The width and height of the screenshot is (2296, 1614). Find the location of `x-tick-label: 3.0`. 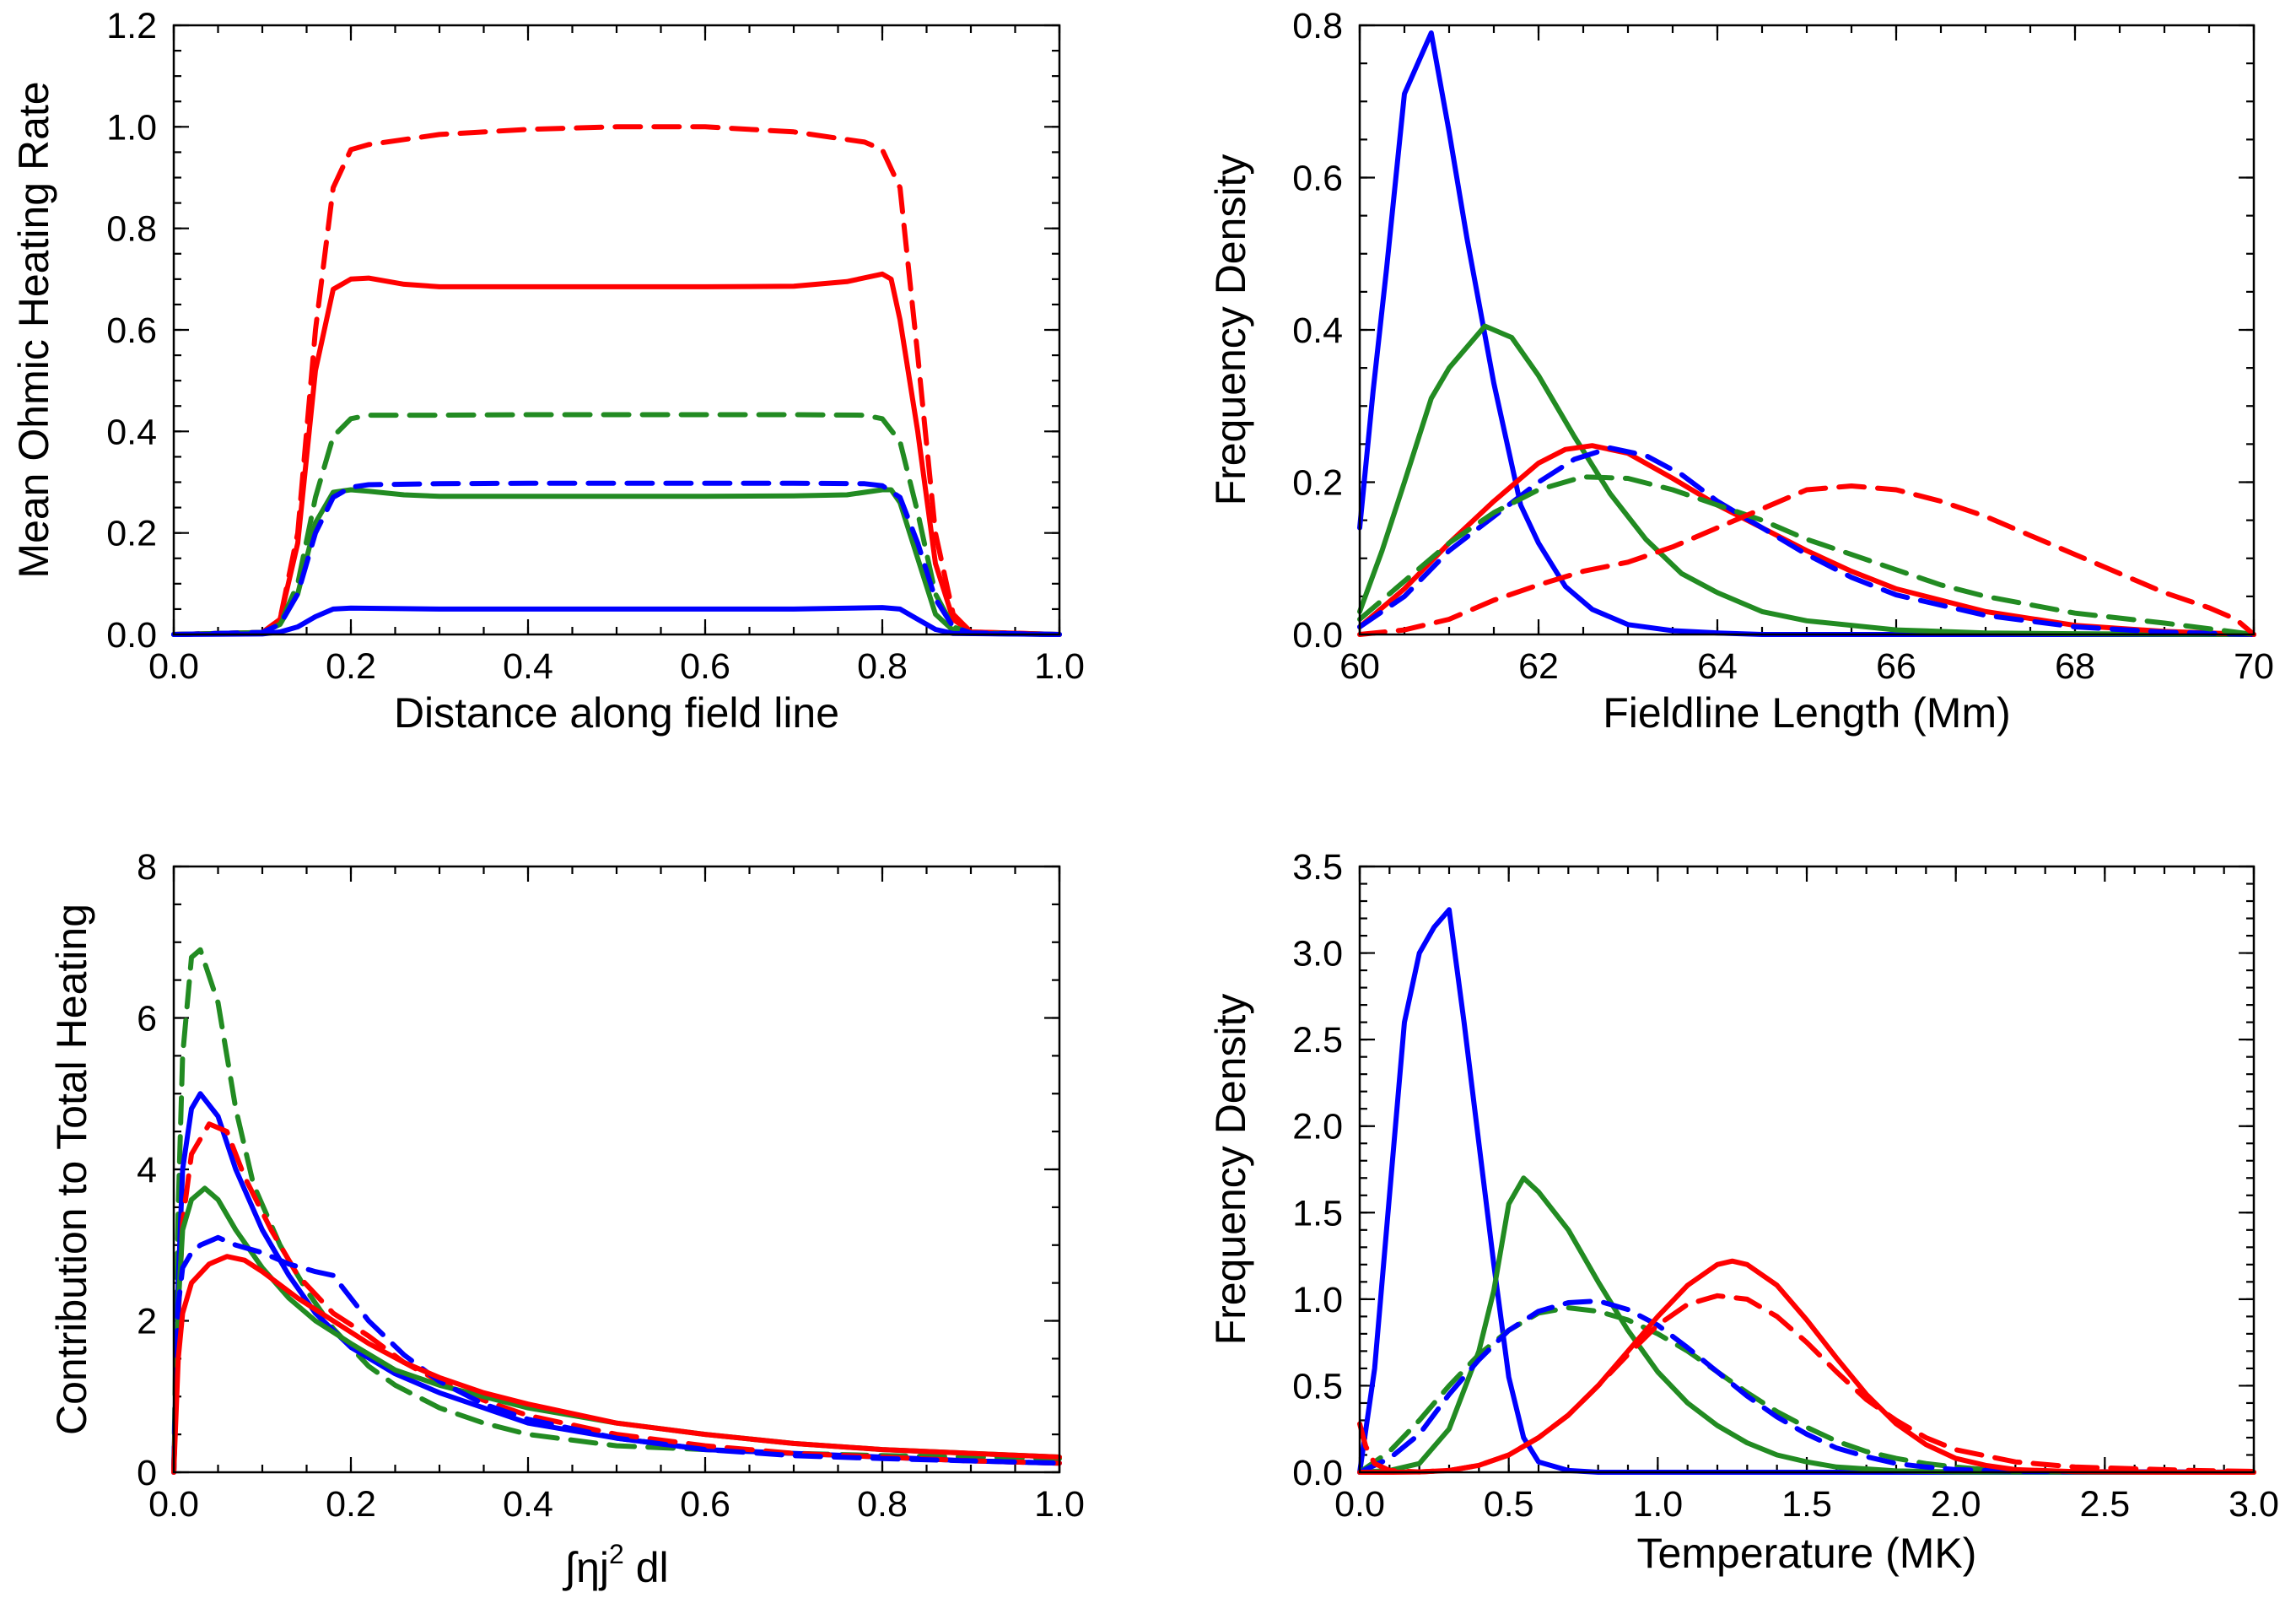

x-tick-label: 3.0 is located at coordinates (2254, 1504).